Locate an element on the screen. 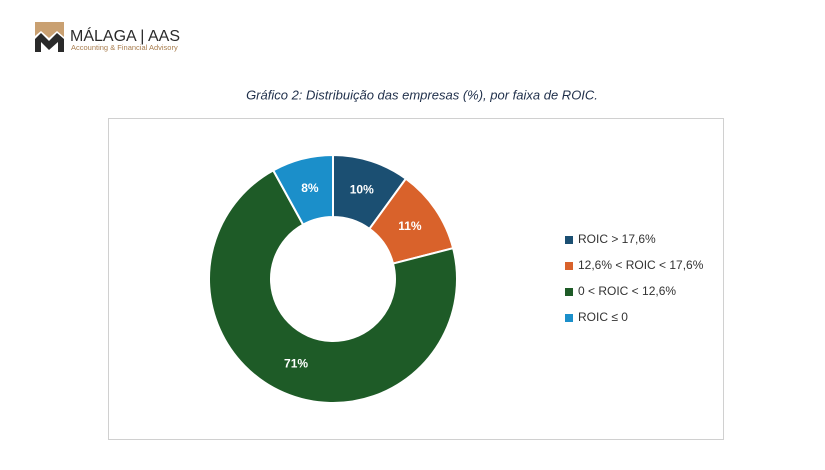 This screenshot has height=470, width=825. legend-label: ROIC > 17,6% is located at coordinates (617, 239).